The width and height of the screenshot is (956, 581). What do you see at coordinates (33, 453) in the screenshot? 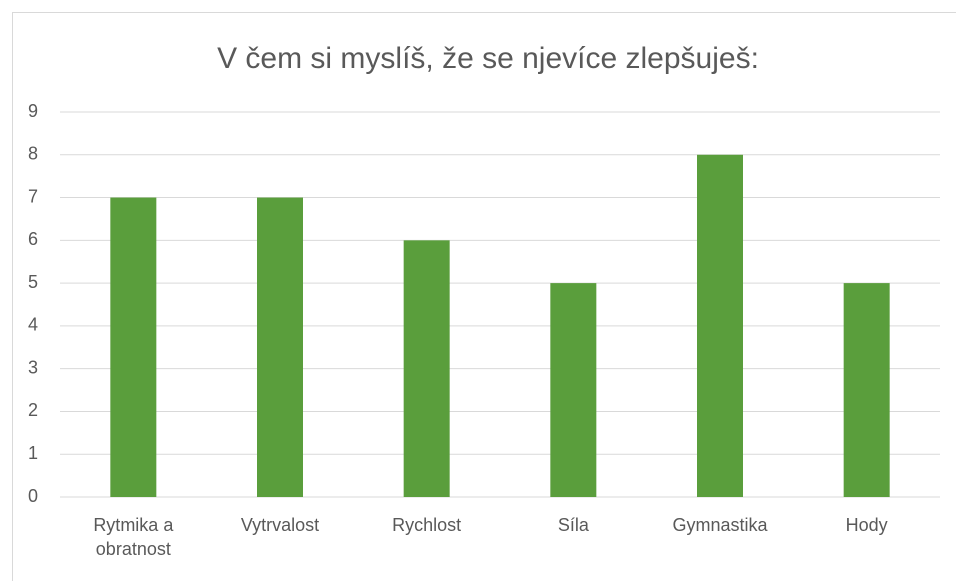
I see `y-tick-label: 1` at bounding box center [33, 453].